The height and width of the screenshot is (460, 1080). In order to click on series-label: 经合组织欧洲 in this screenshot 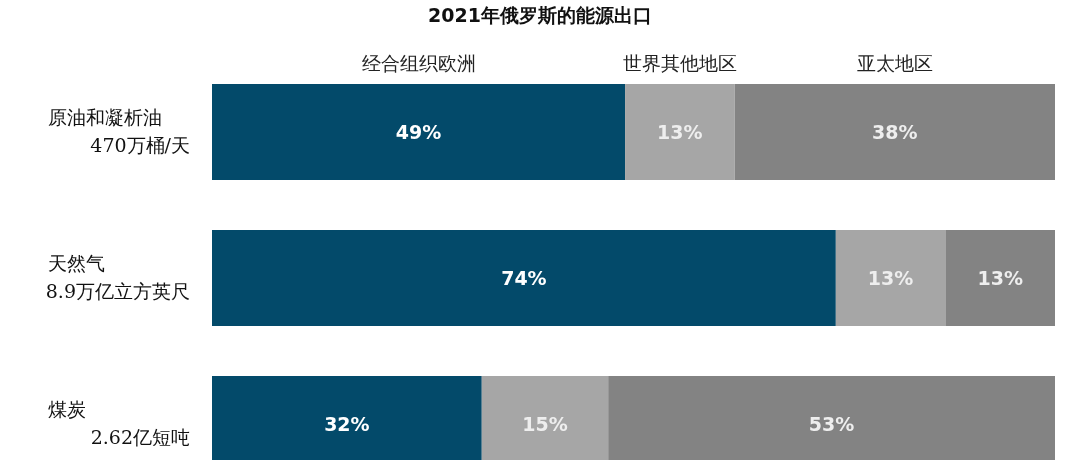, I will do `click(418, 63)`.